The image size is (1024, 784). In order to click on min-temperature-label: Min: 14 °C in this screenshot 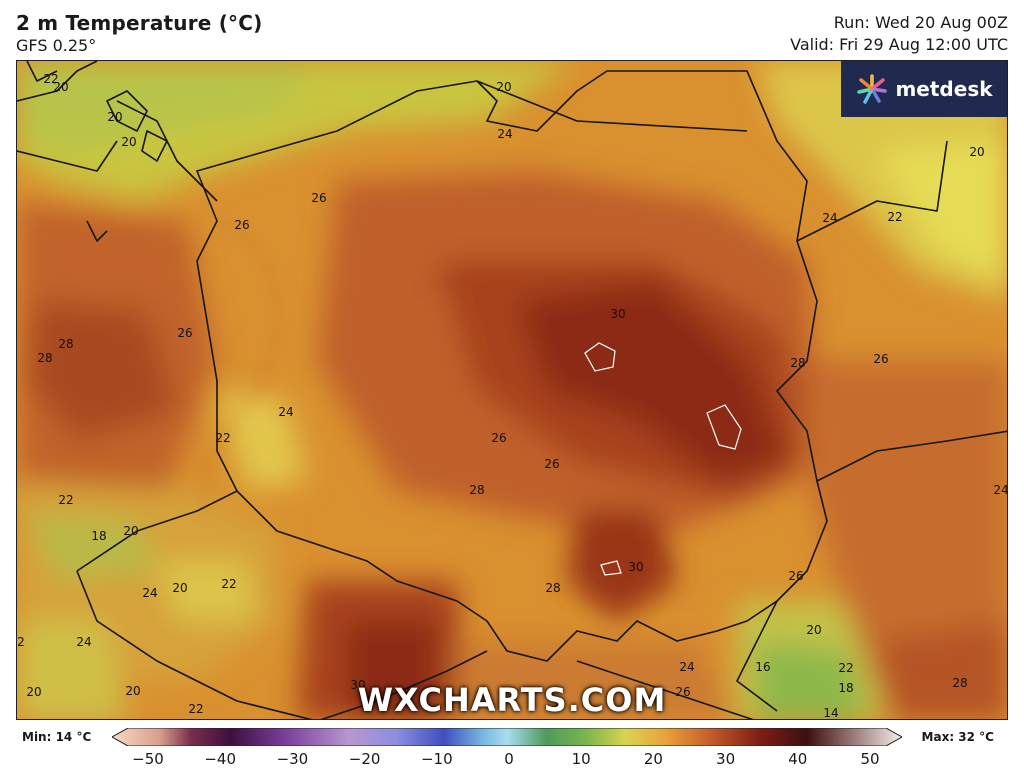, I will do `click(57, 737)`.